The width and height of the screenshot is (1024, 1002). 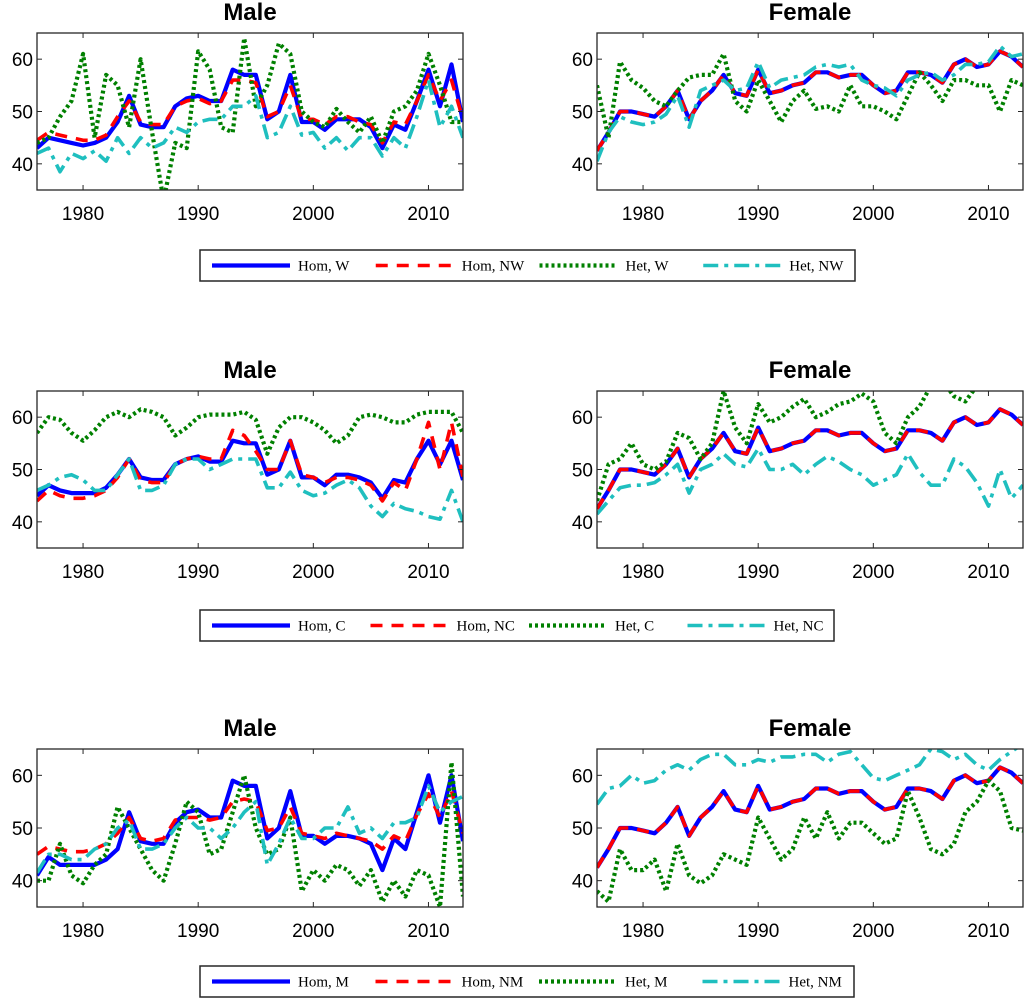 What do you see at coordinates (648, 267) in the screenshot?
I see `legend-label: Het, W` at bounding box center [648, 267].